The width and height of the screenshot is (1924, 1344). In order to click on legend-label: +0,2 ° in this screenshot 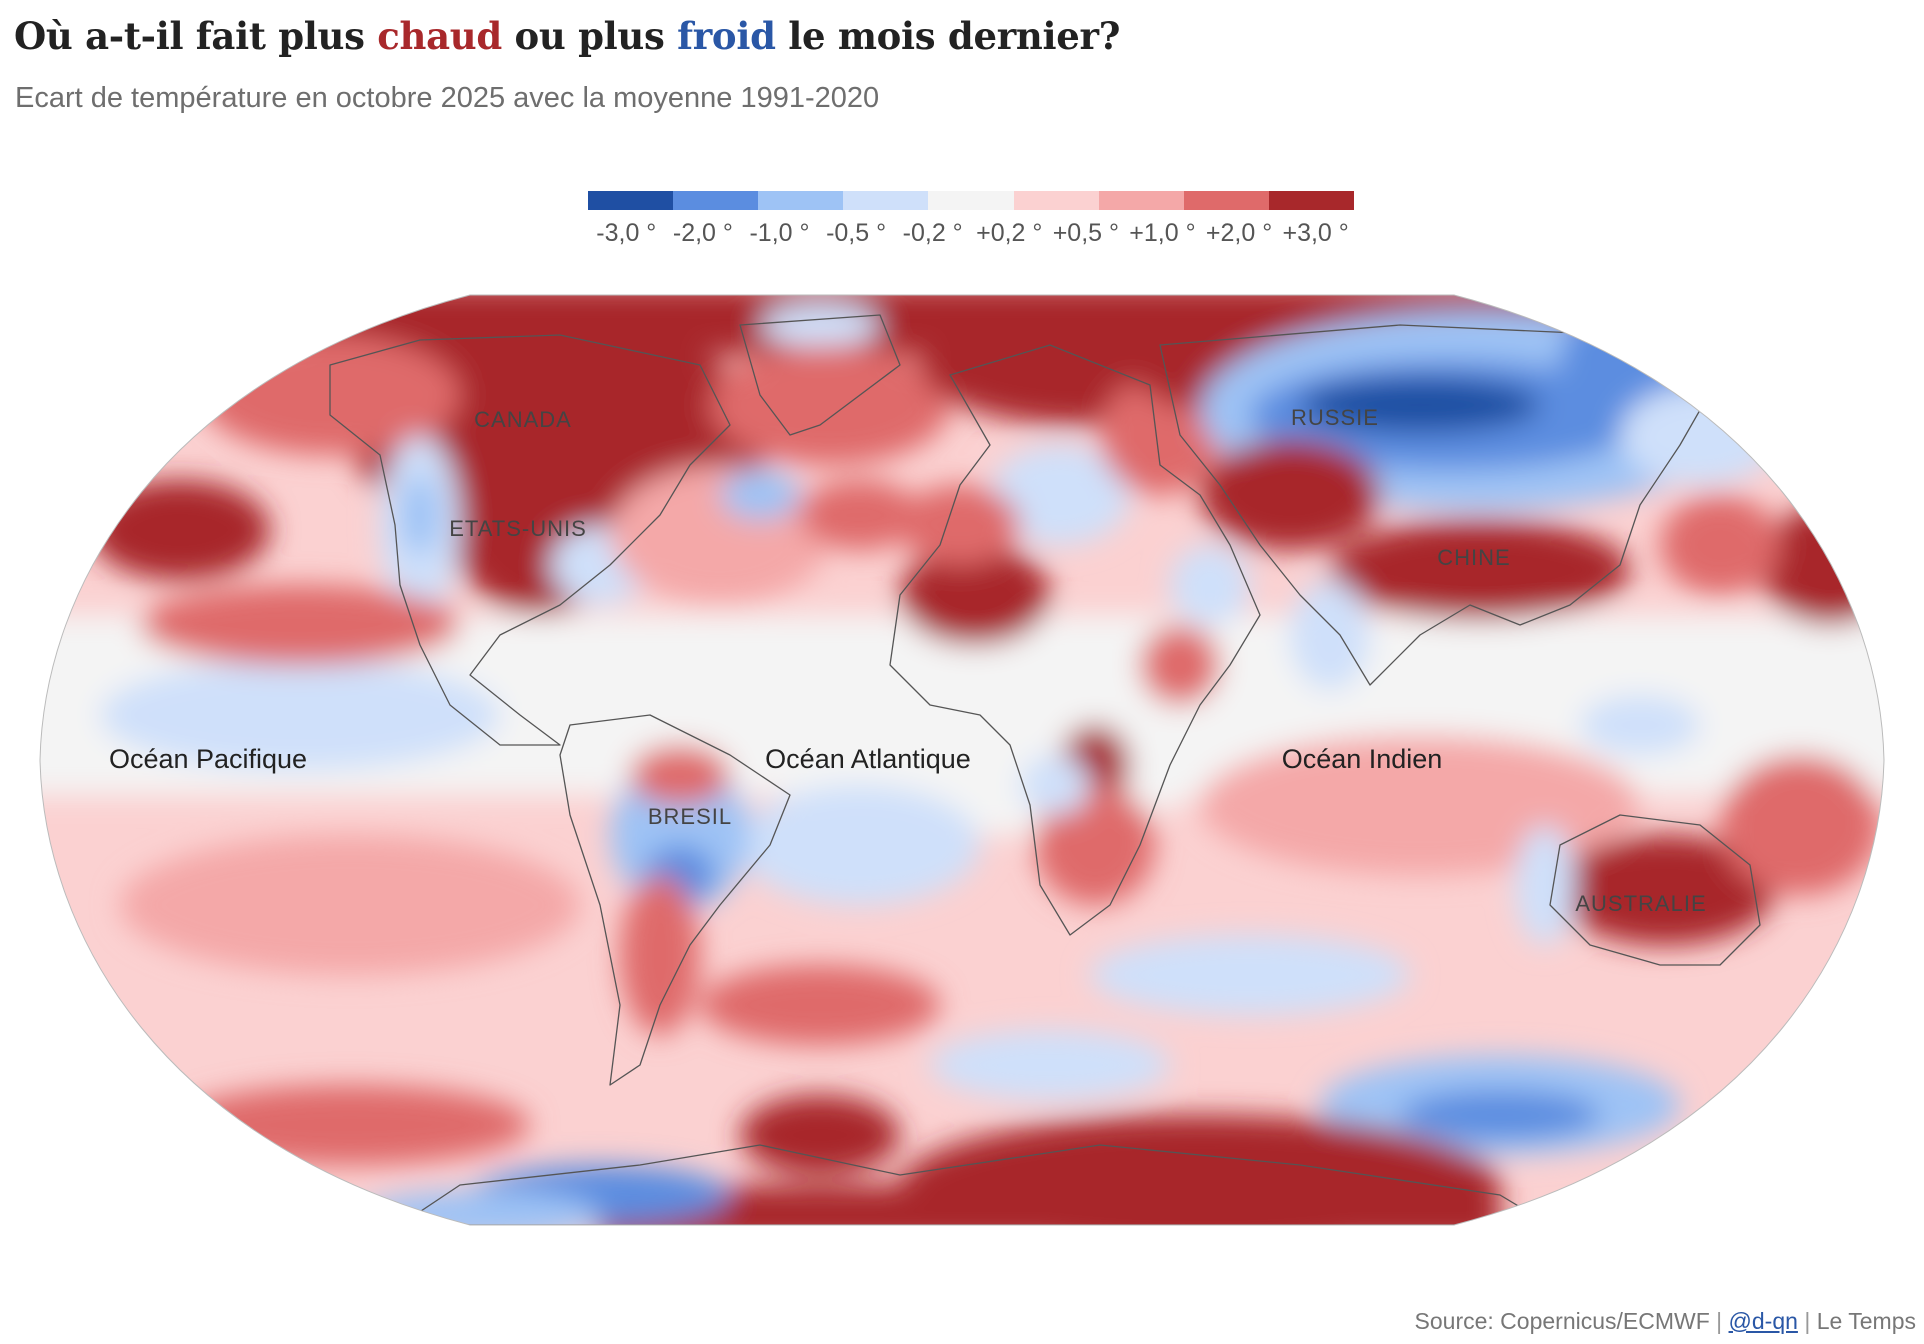, I will do `click(1009, 233)`.